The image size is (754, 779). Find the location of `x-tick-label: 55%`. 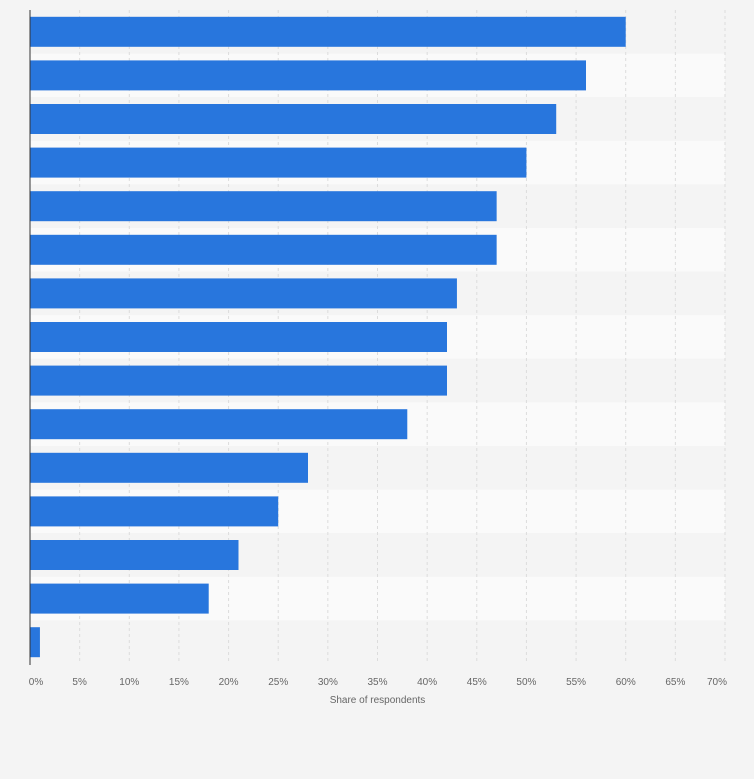

x-tick-label: 55% is located at coordinates (576, 682).